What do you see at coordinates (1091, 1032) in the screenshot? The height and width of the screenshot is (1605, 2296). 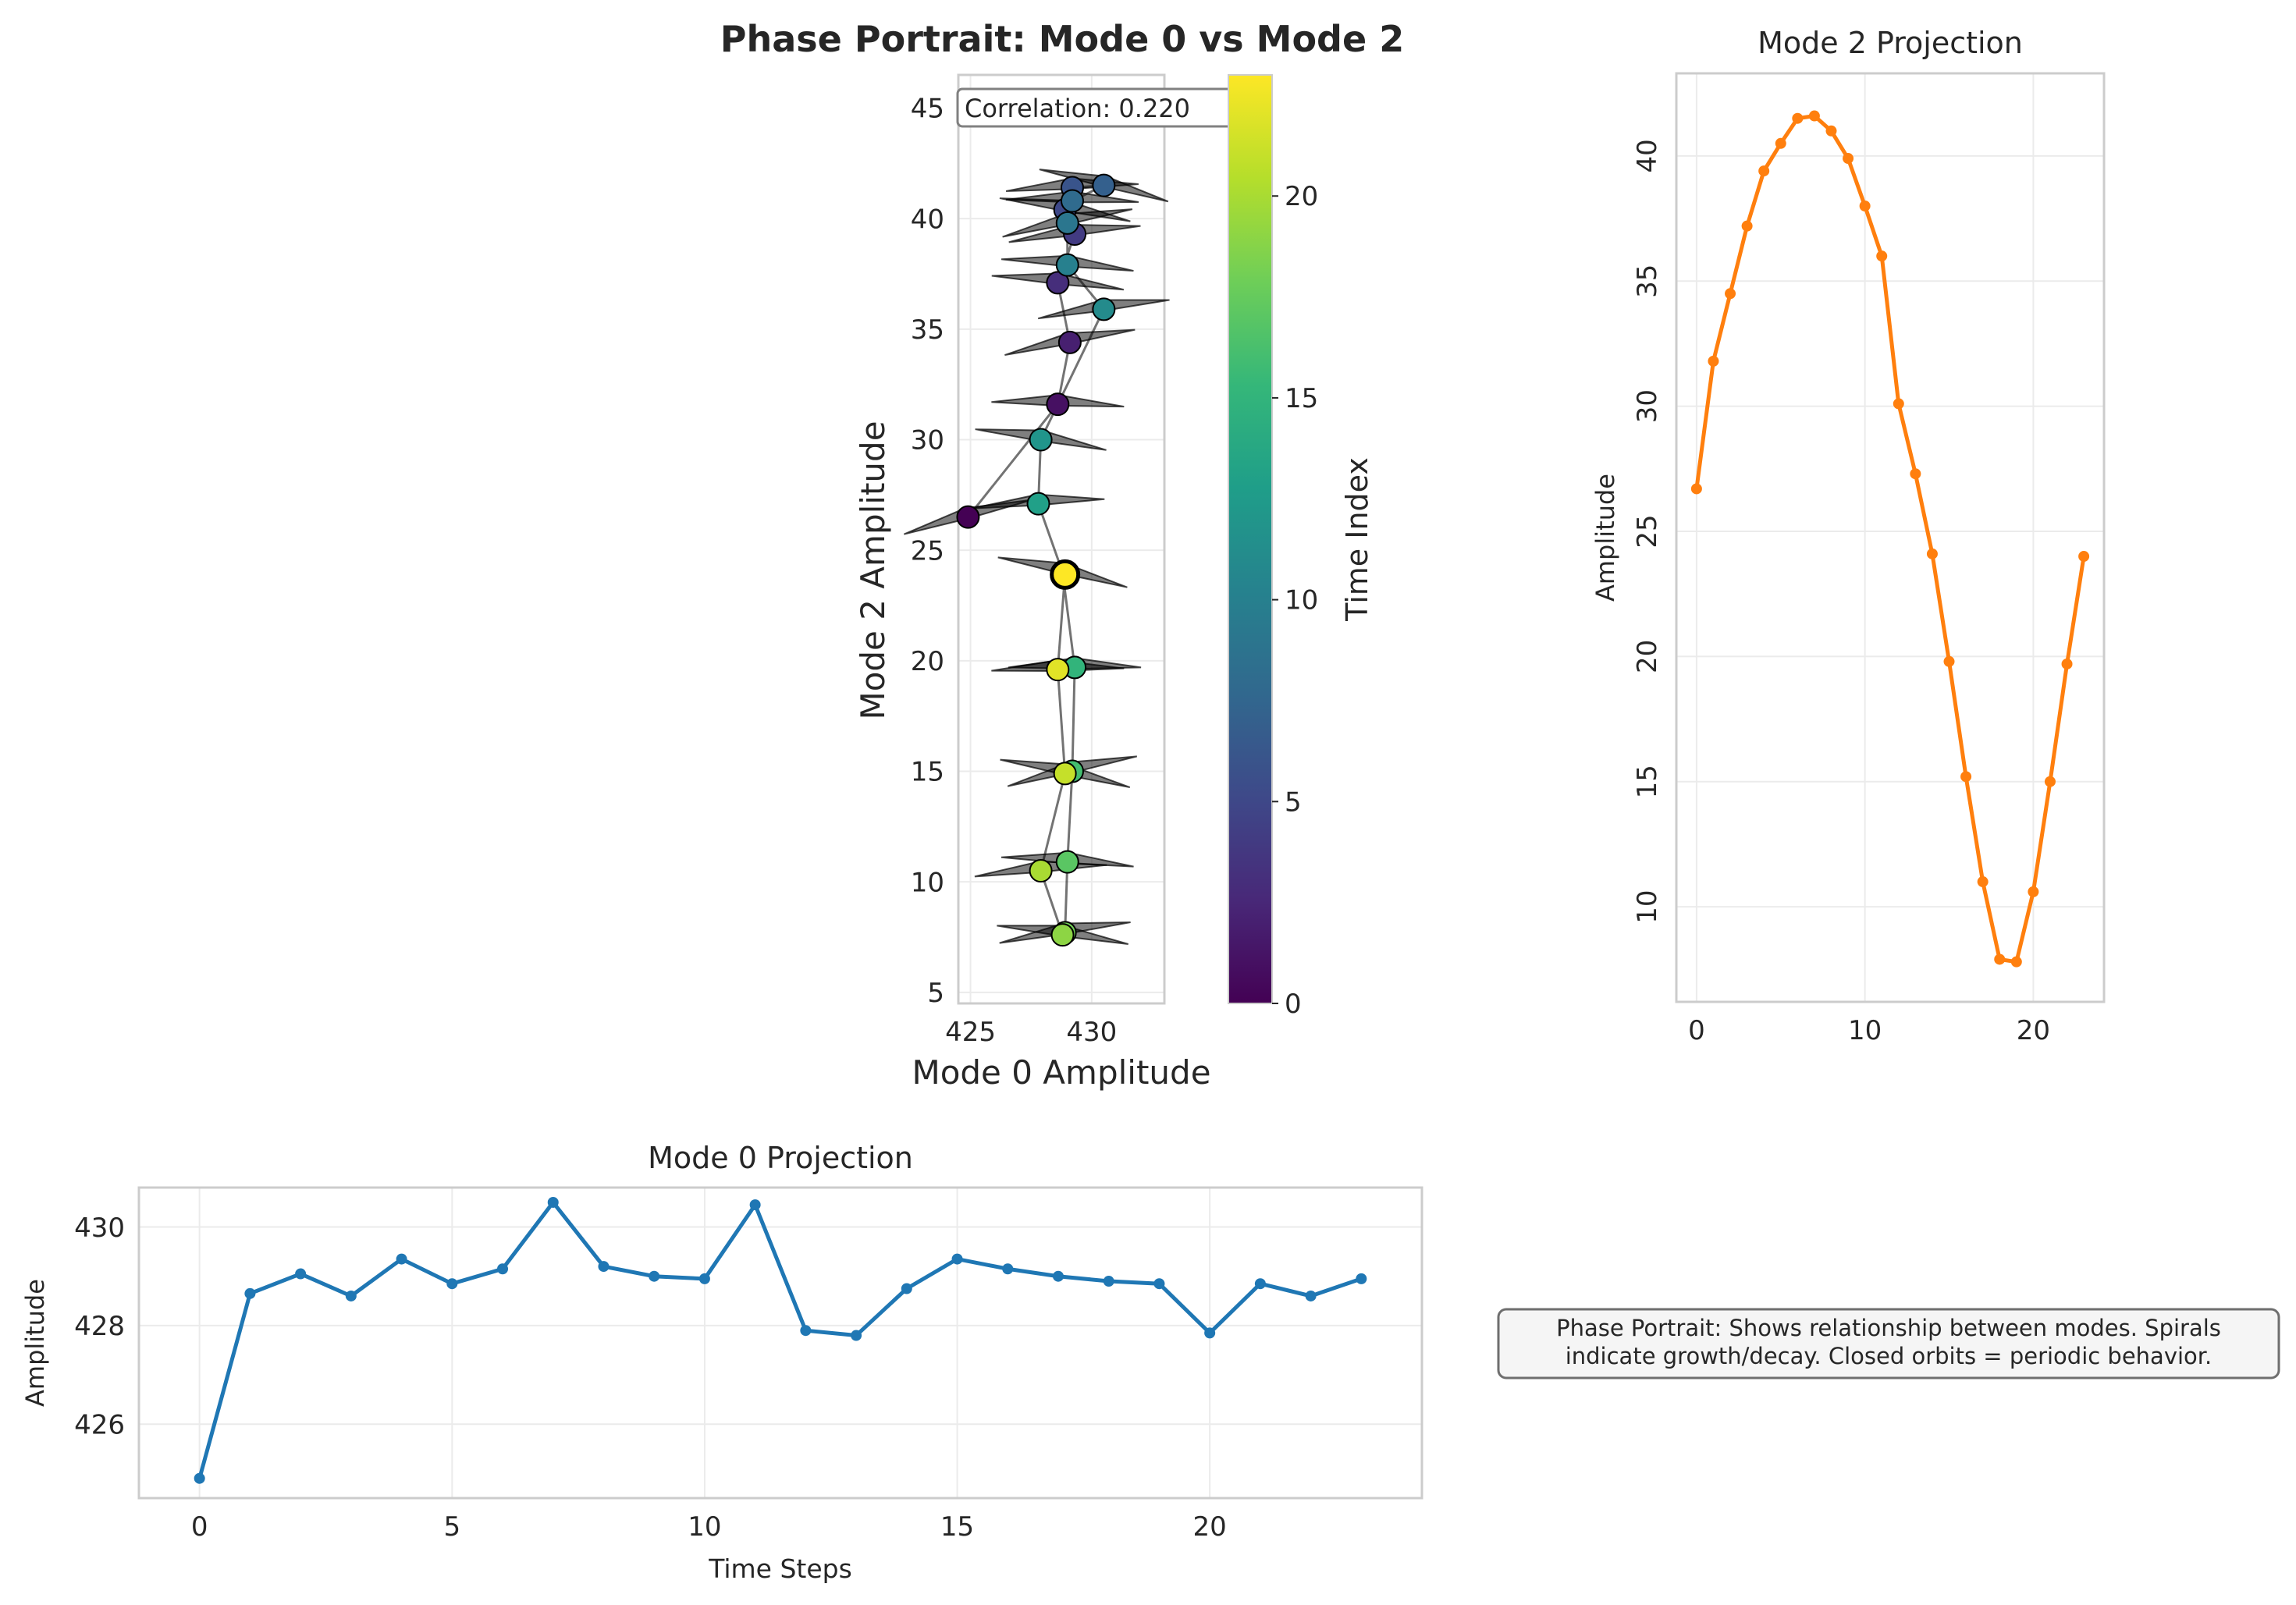 I see `x-tick-label: 430` at bounding box center [1091, 1032].